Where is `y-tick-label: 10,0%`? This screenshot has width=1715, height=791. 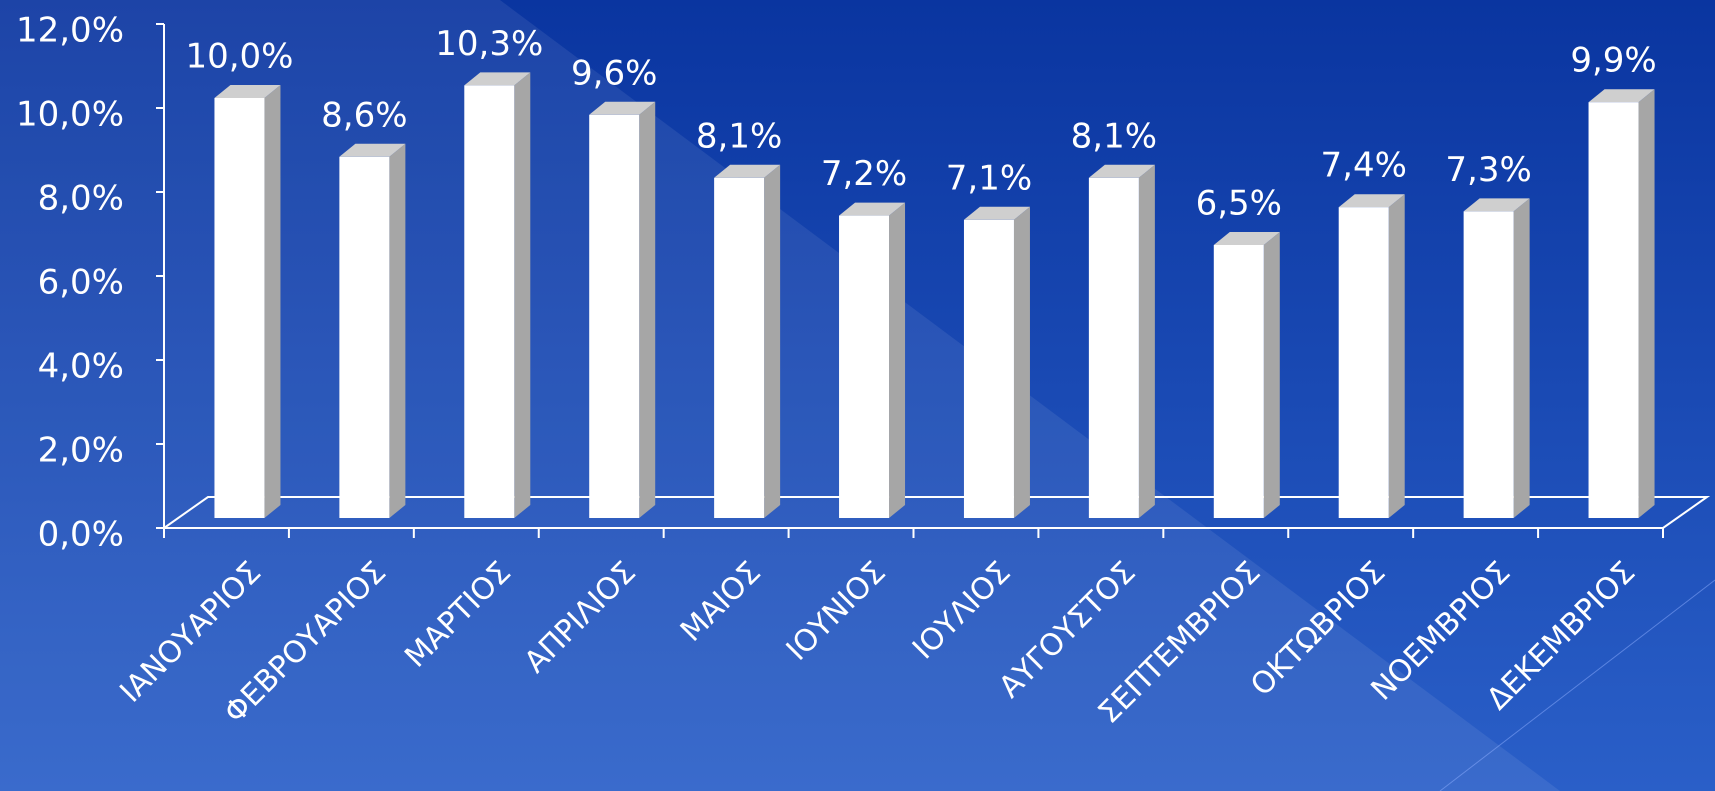
y-tick-label: 10,0% is located at coordinates (70, 115).